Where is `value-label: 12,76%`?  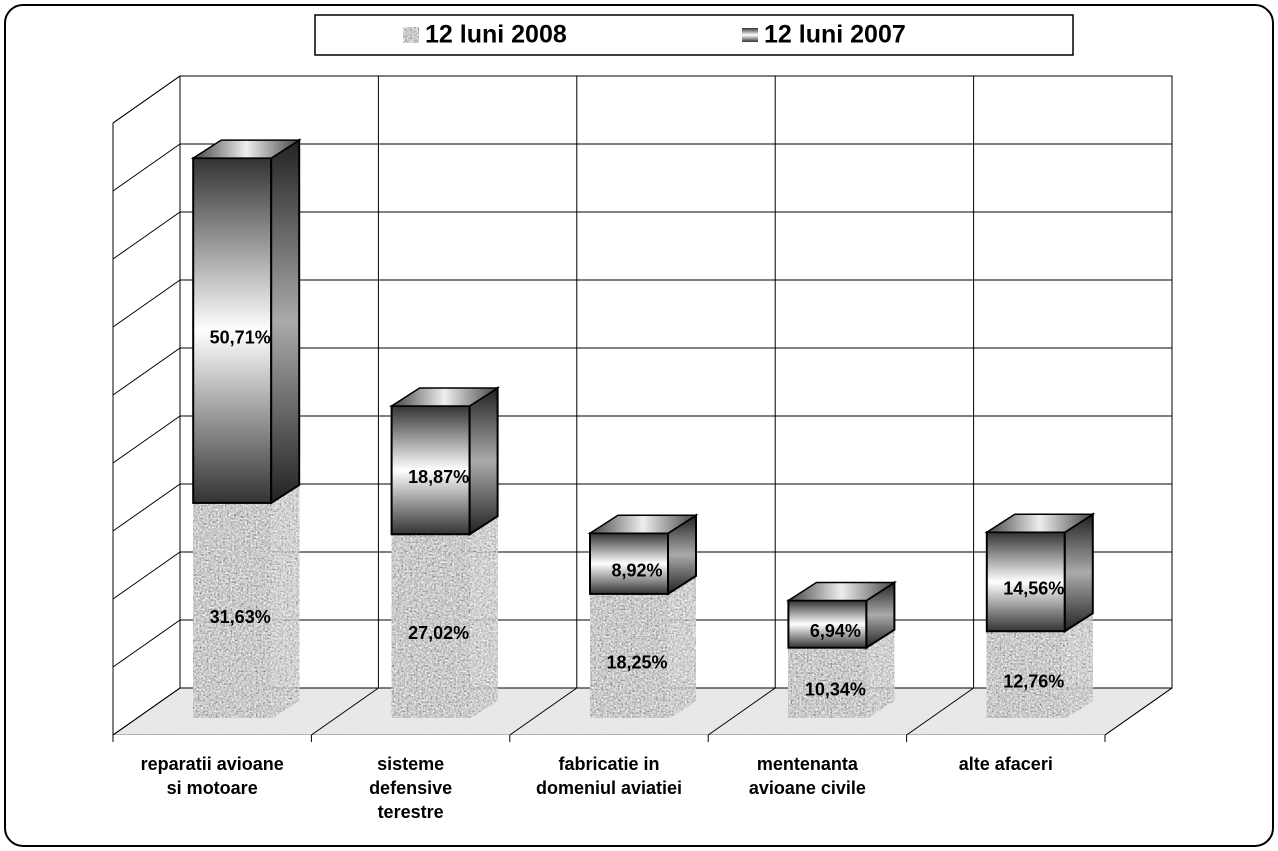 value-label: 12,76% is located at coordinates (1033, 681).